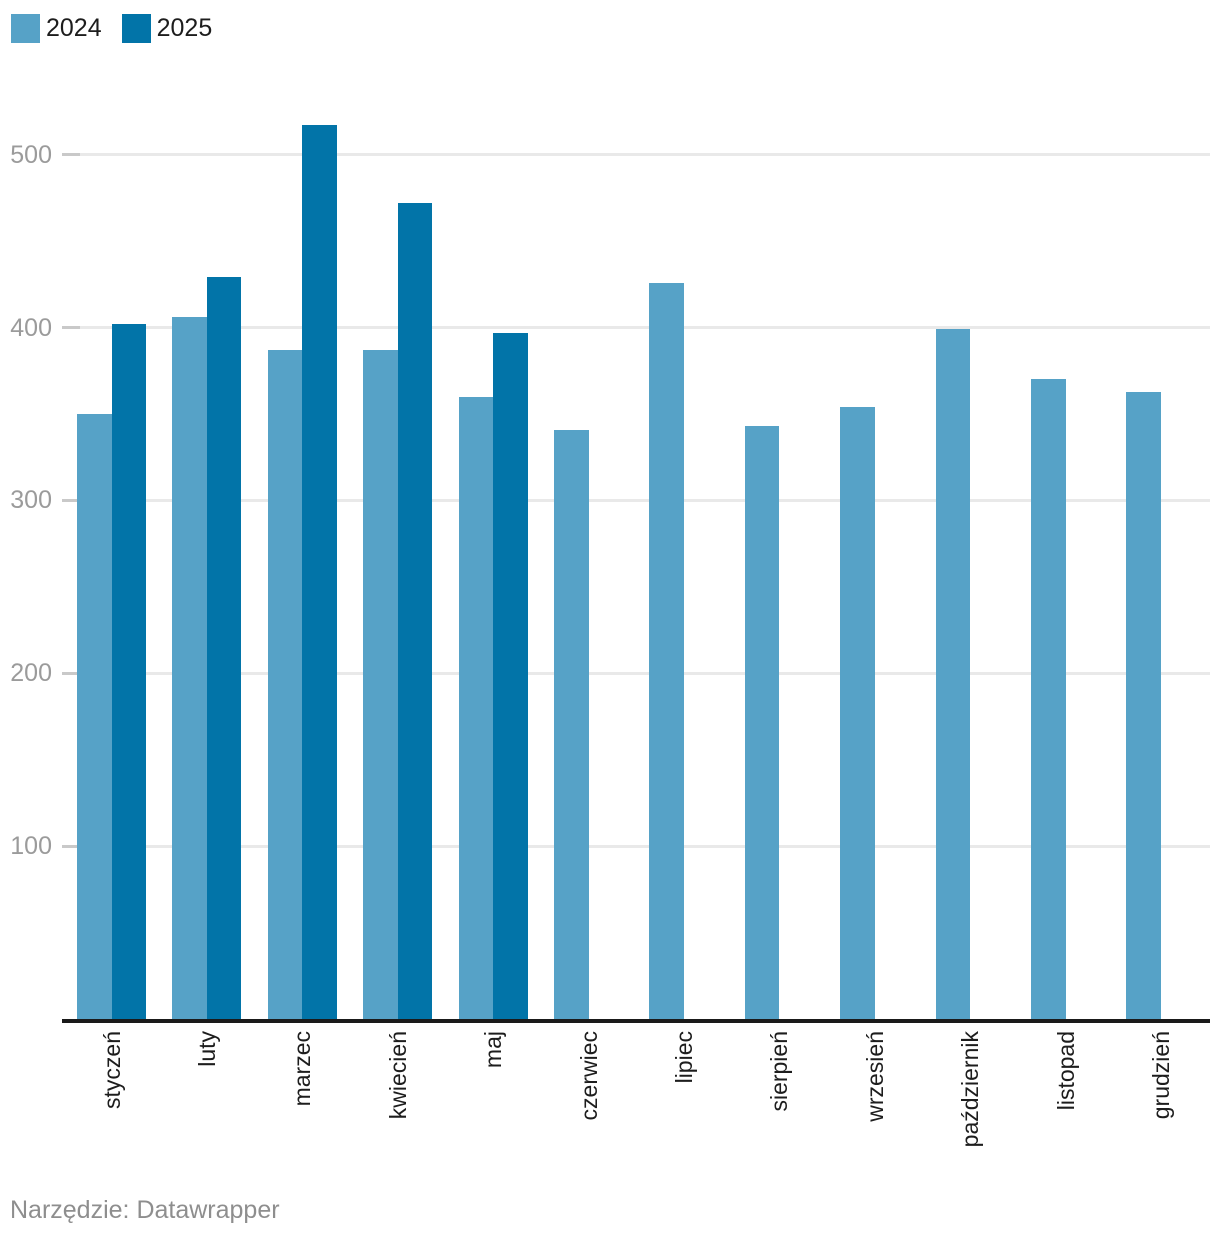 The height and width of the screenshot is (1236, 1220). I want to click on x-tick-label: październik, so click(970, 1089).